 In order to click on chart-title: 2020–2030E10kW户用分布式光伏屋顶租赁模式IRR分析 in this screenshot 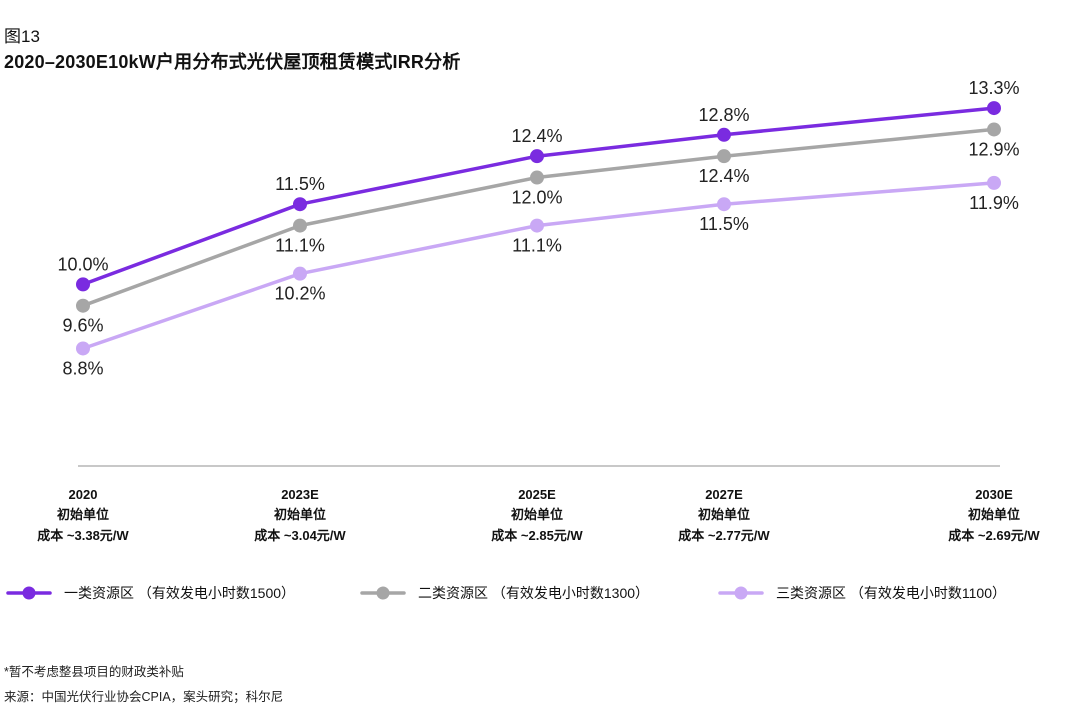, I will do `click(232, 62)`.